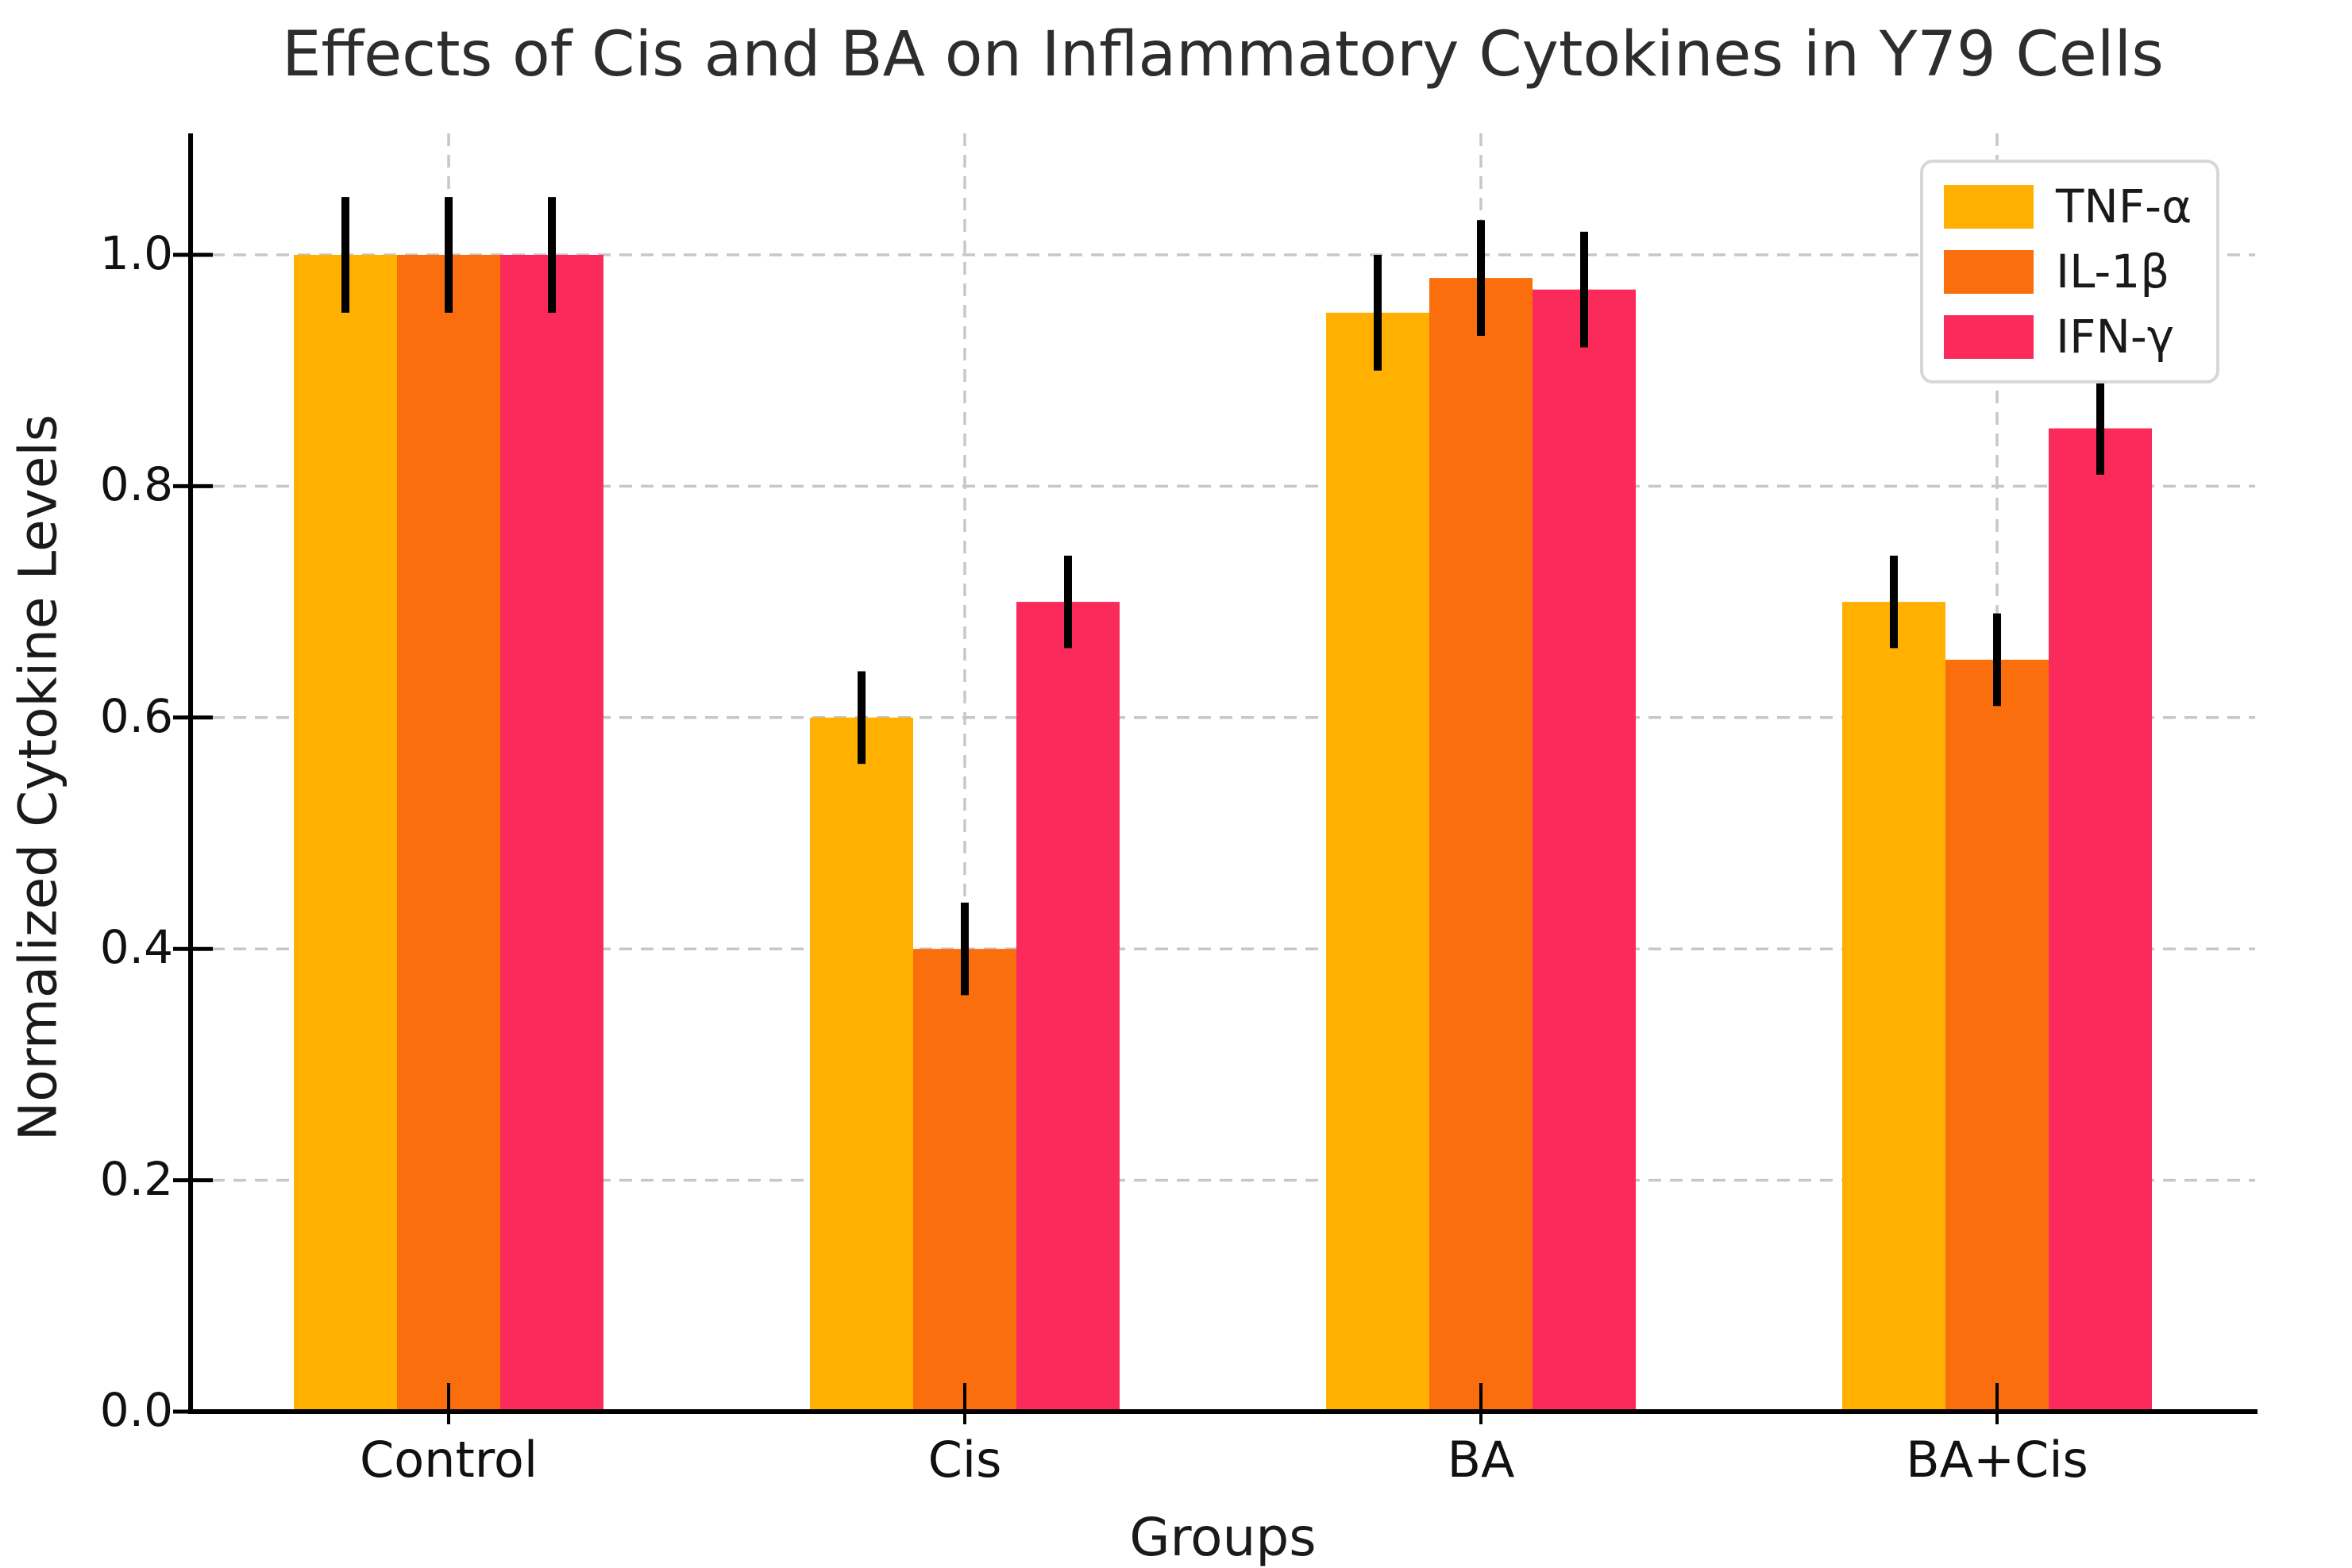 The height and width of the screenshot is (1568, 2352). Describe the element at coordinates (449, 1460) in the screenshot. I see `x-tick-label: Control` at that location.